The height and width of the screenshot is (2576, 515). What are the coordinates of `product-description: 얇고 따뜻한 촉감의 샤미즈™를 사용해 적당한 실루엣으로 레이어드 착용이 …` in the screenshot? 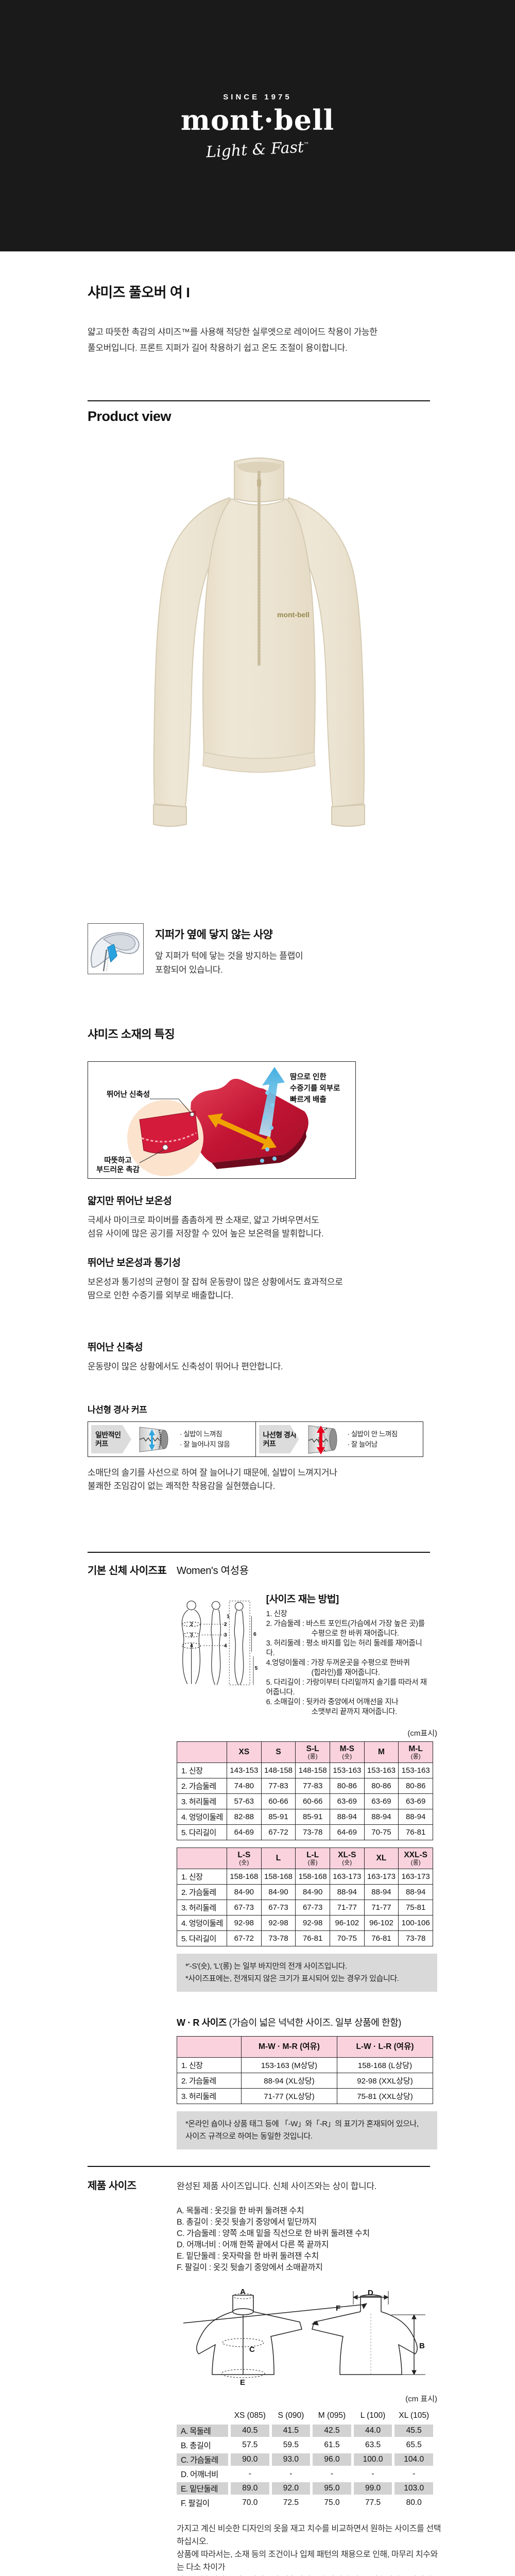 It's located at (259, 340).